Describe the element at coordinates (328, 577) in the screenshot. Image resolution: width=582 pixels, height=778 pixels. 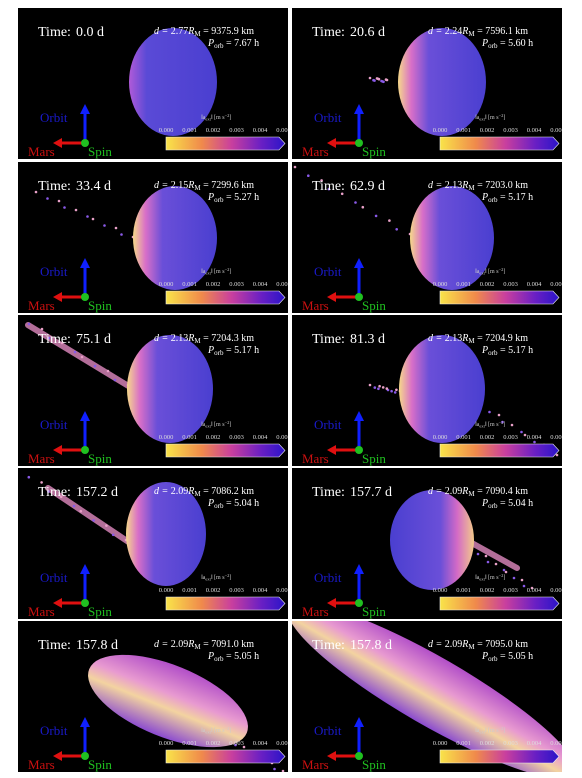
I see `orbit-label: Orbit` at that location.